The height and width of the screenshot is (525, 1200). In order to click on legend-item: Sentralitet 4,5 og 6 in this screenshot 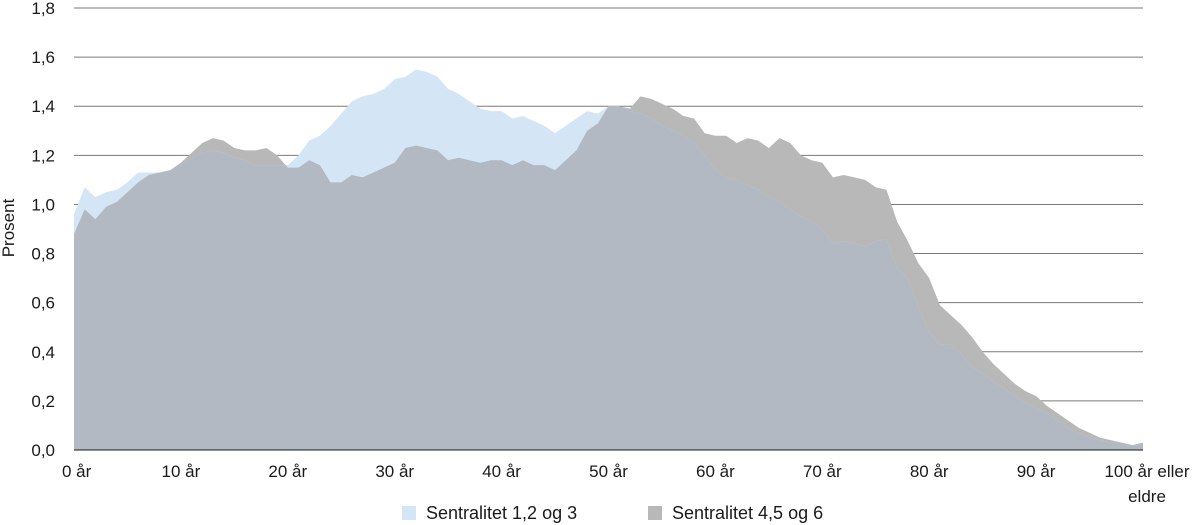, I will do `click(735, 513)`.